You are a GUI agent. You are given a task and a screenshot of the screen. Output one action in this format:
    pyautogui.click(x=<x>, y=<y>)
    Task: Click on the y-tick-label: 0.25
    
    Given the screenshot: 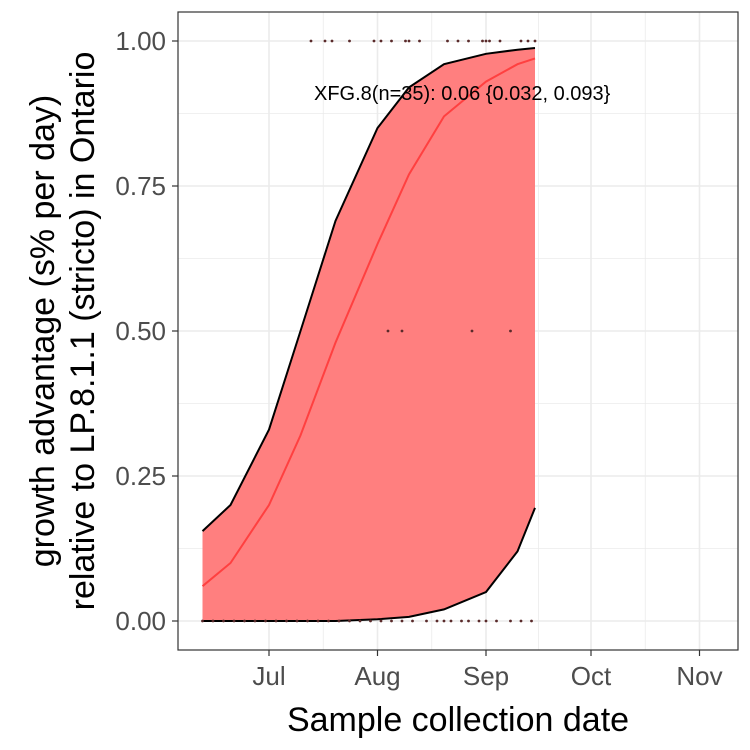 What is the action you would take?
    pyautogui.click(x=140, y=476)
    